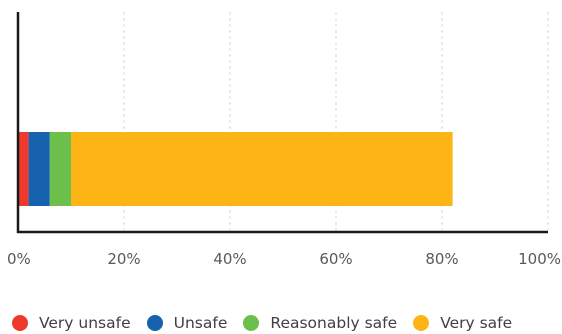  Describe the element at coordinates (60, 169) in the screenshot. I see `bar-segment-reasonably-safe` at that location.